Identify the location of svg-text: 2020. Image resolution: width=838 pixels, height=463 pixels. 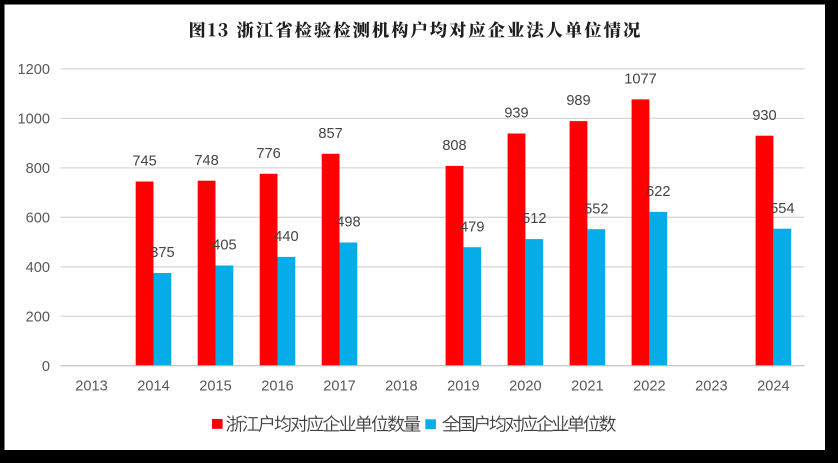
(525, 387).